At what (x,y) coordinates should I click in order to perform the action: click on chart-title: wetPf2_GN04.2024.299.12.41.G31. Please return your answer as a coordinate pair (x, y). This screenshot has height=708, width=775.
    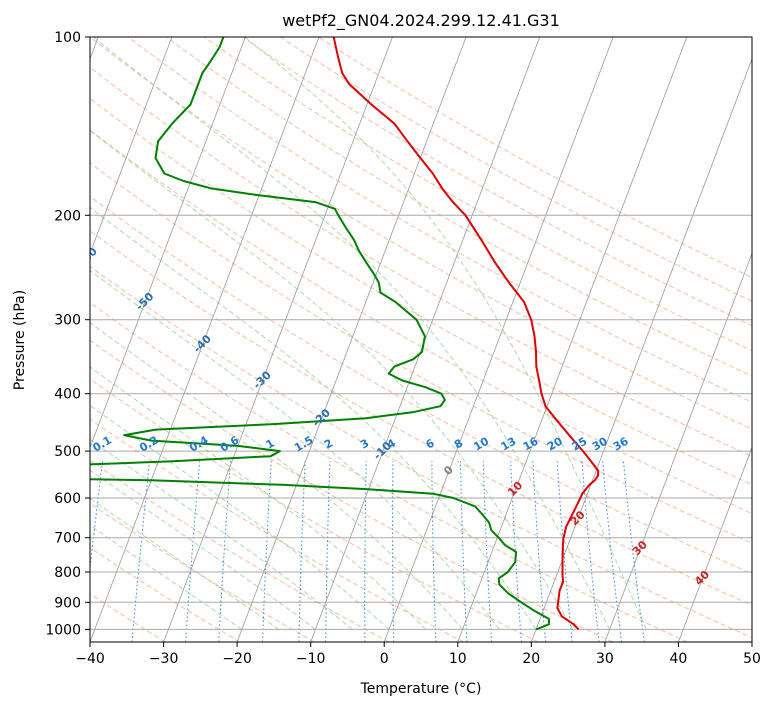
    Looking at the image, I should click on (421, 21).